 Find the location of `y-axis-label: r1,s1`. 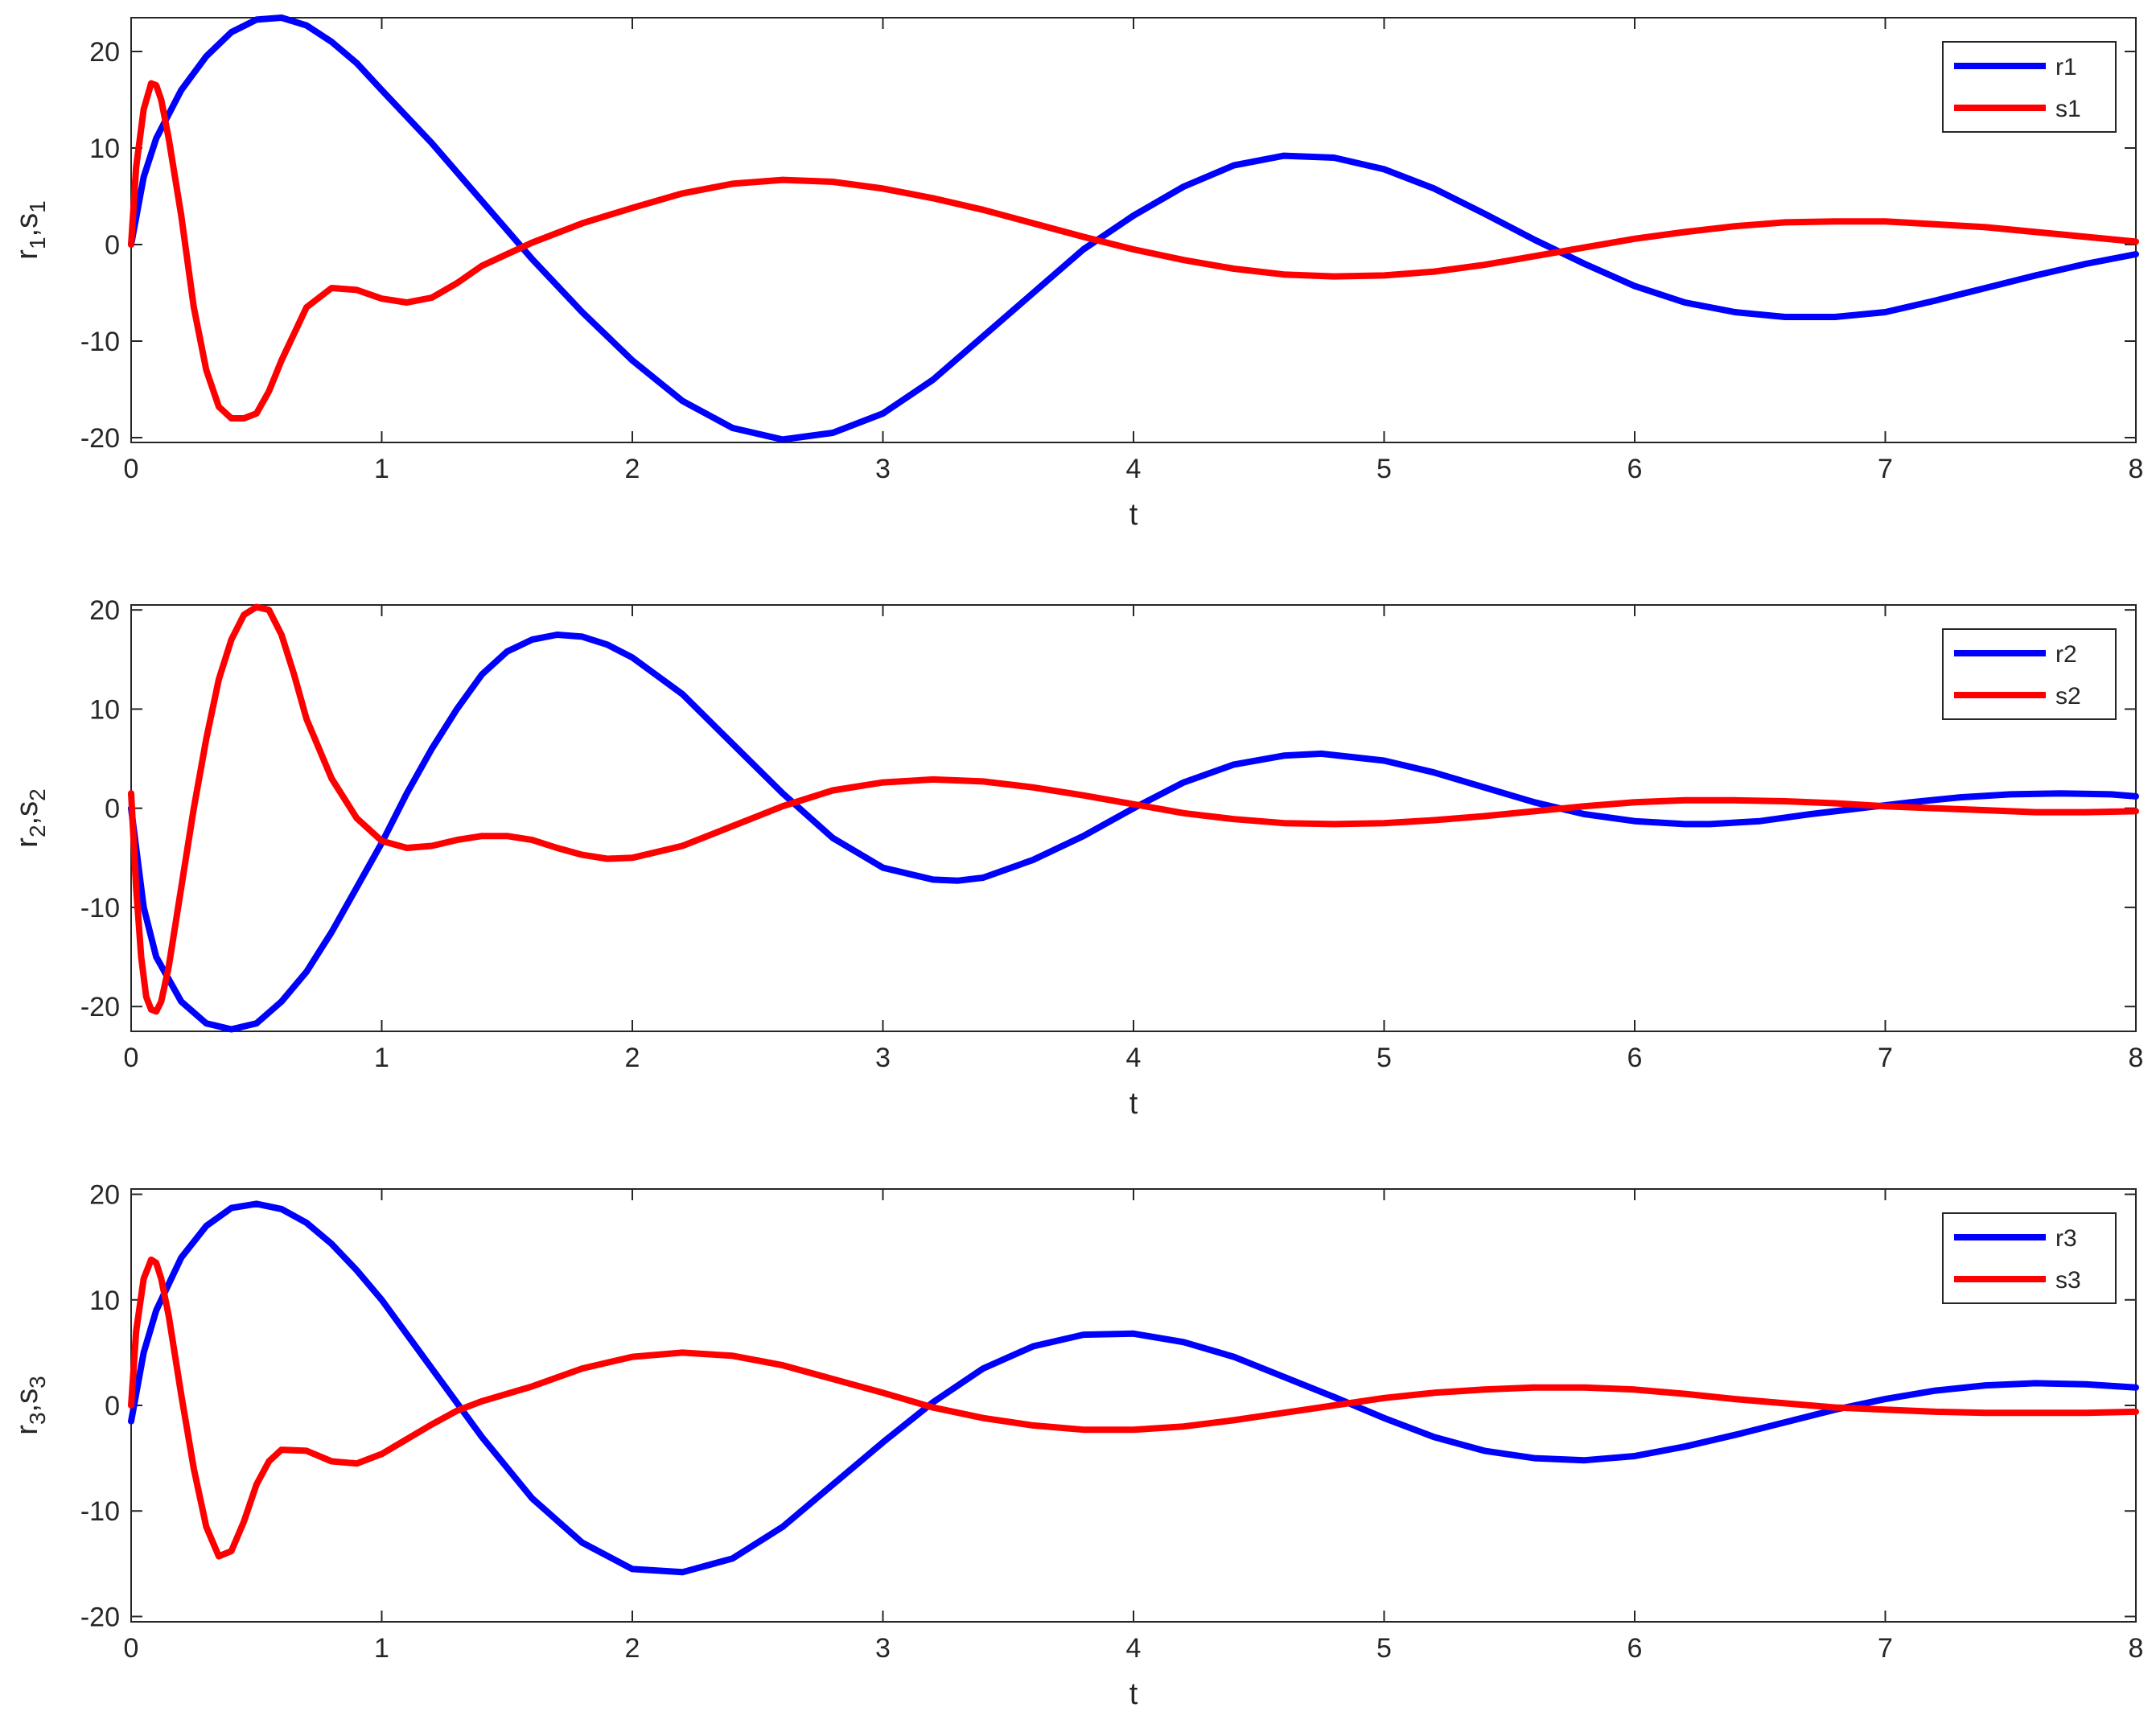

y-axis-label: r1,s1 is located at coordinates (30, 229).